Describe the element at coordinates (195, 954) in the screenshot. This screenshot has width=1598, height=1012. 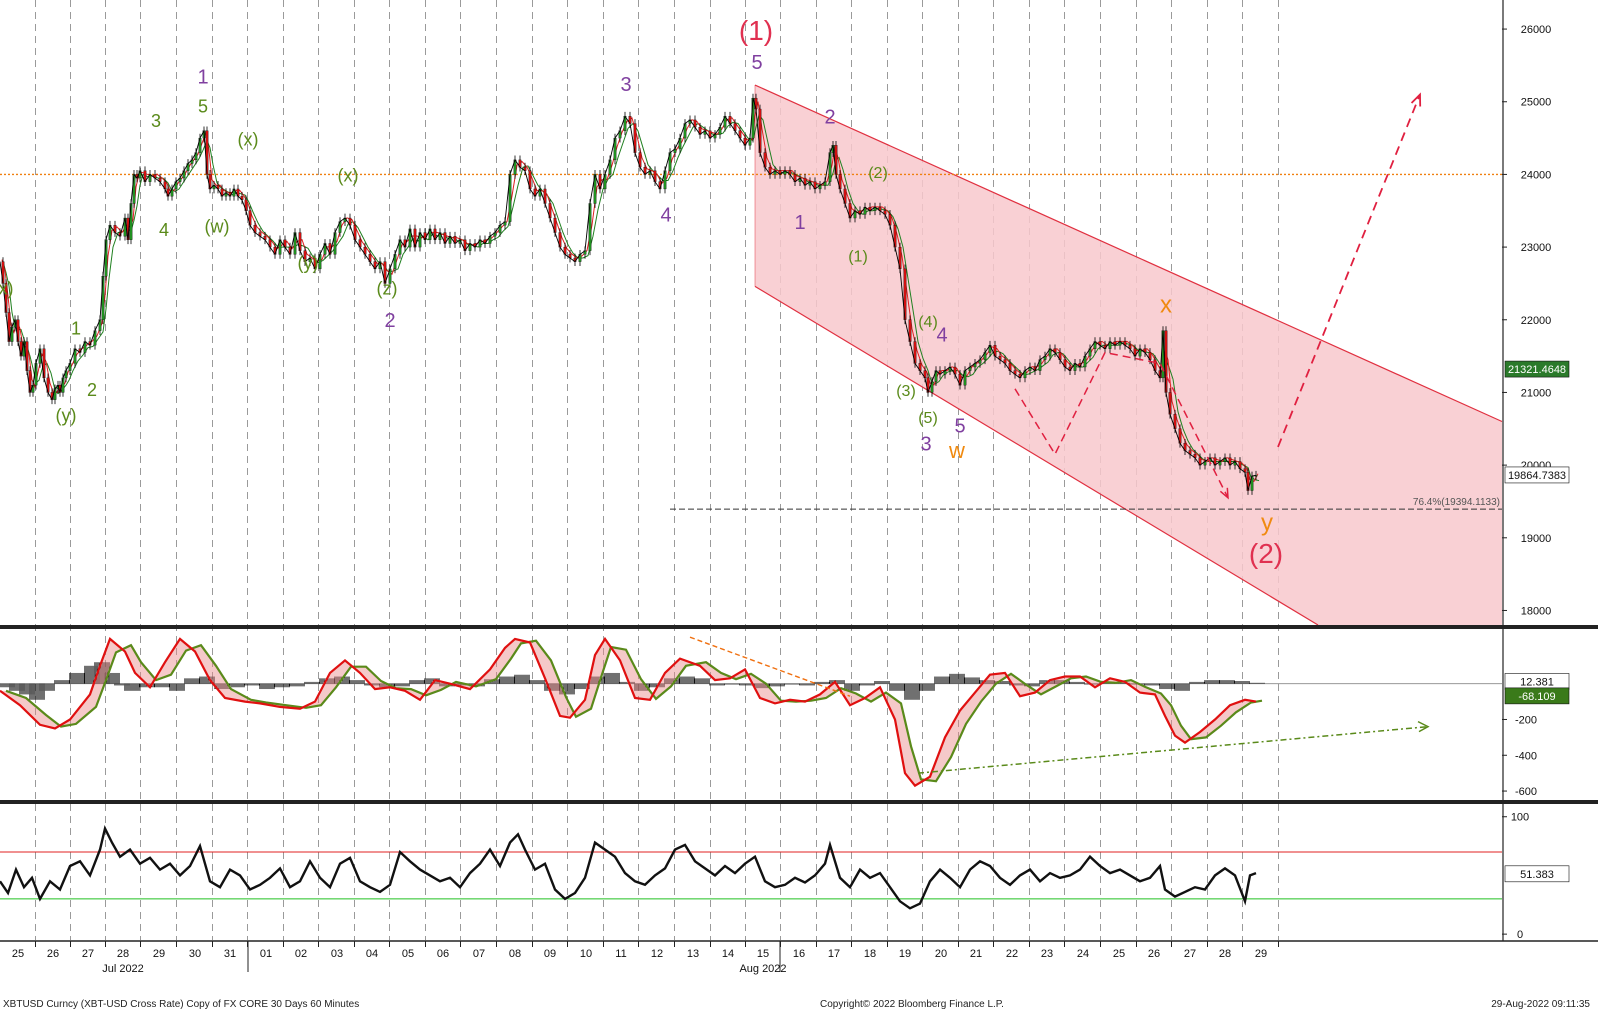
I see `x-tick-label: 30` at that location.